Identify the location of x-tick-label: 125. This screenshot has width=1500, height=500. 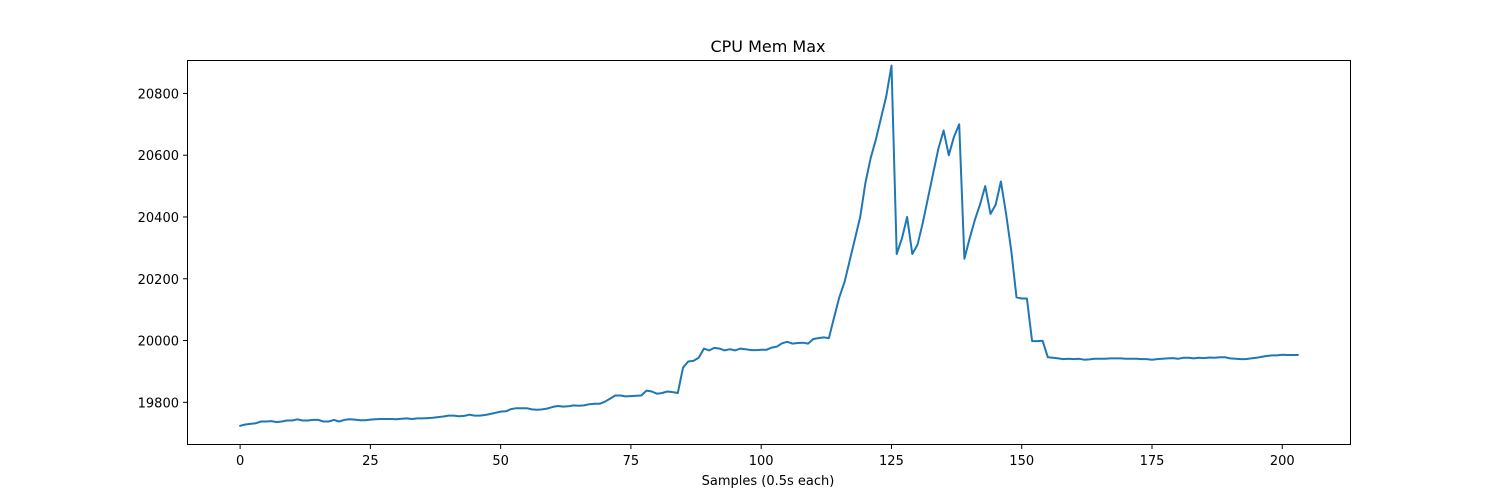
(891, 461).